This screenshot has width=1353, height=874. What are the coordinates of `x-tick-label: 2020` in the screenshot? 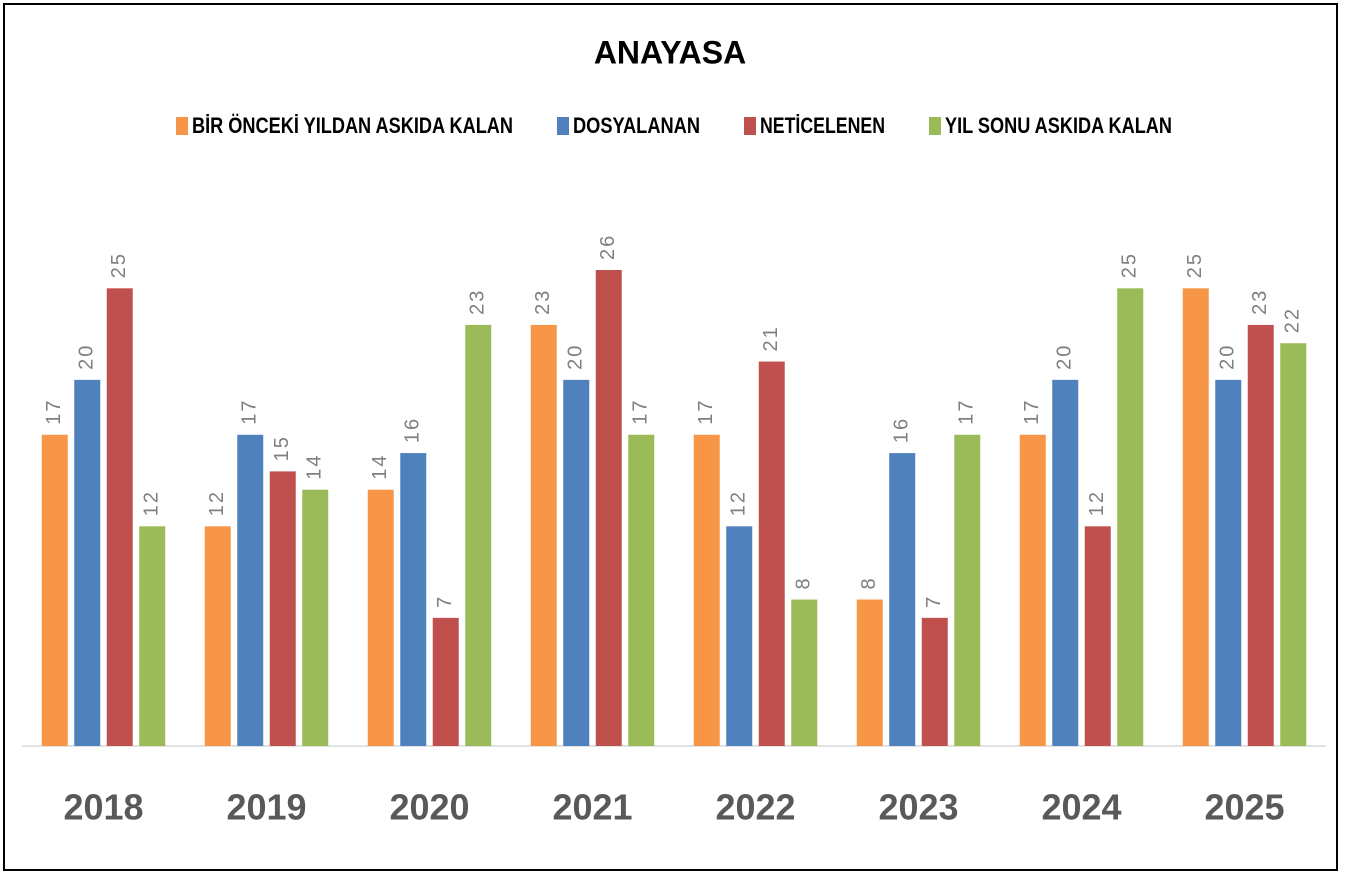 It's located at (429, 807).